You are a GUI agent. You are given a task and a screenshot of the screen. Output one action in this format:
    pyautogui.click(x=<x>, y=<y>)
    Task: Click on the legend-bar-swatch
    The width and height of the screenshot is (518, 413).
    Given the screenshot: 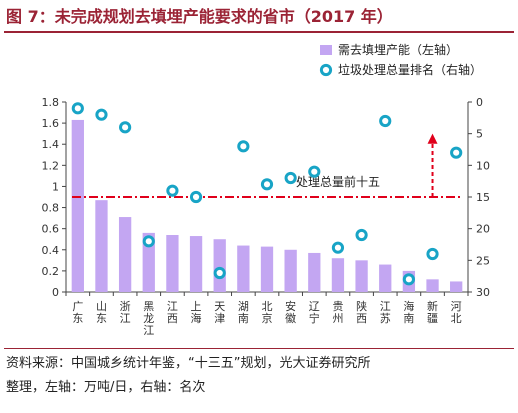 What is the action you would take?
    pyautogui.click(x=326, y=50)
    